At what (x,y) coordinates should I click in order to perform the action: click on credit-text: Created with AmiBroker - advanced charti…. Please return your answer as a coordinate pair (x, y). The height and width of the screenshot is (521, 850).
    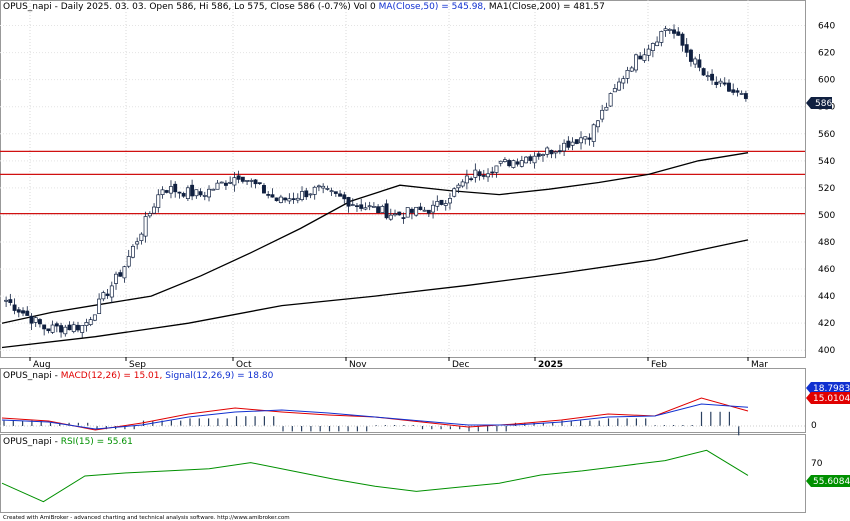
    Looking at the image, I should click on (146, 518).